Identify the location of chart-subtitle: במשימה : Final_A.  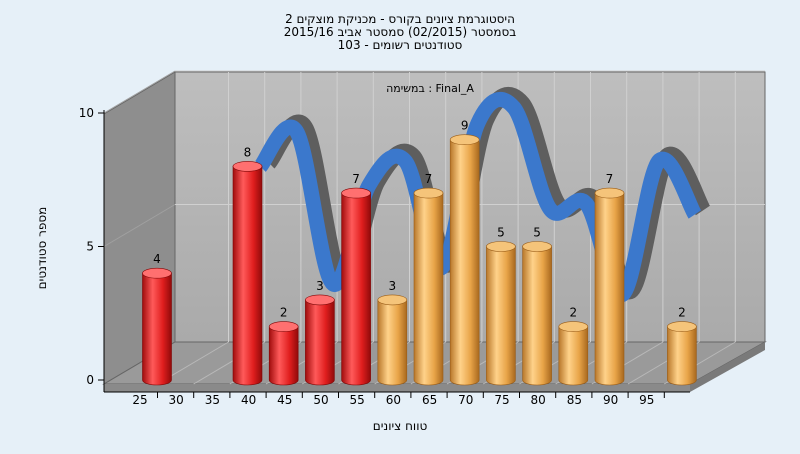
(430, 88).